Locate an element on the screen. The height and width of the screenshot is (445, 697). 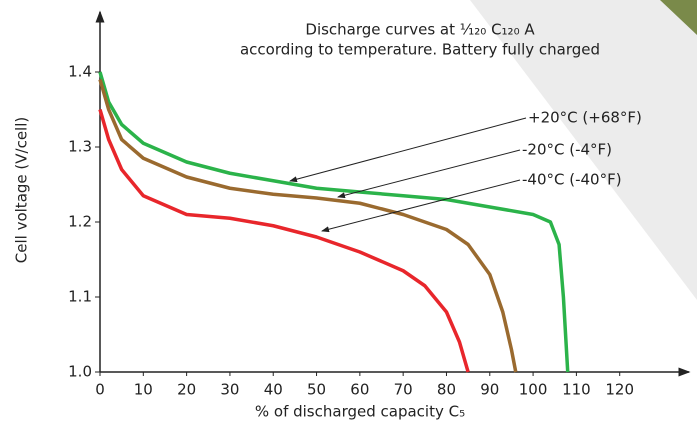
x-tick-label: 40 is located at coordinates (273, 390).